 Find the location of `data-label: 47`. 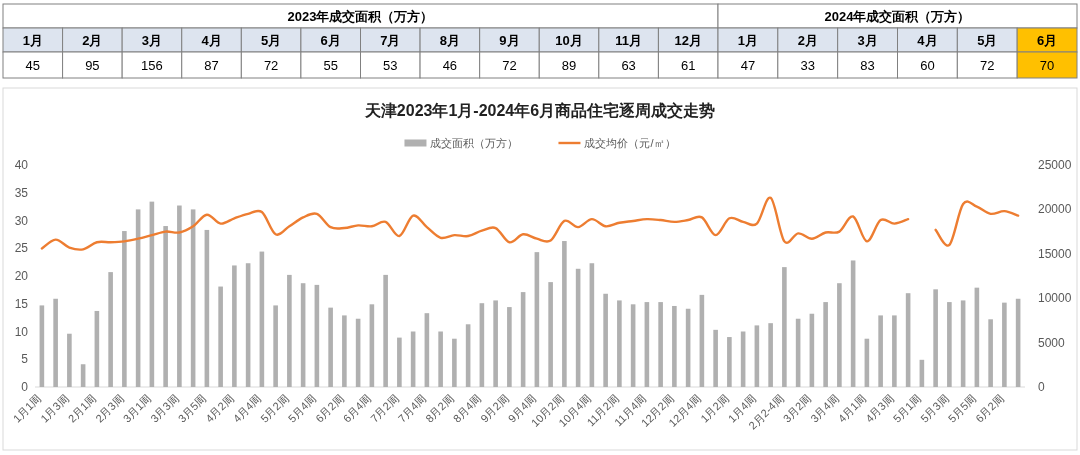

data-label: 47 is located at coordinates (748, 65).